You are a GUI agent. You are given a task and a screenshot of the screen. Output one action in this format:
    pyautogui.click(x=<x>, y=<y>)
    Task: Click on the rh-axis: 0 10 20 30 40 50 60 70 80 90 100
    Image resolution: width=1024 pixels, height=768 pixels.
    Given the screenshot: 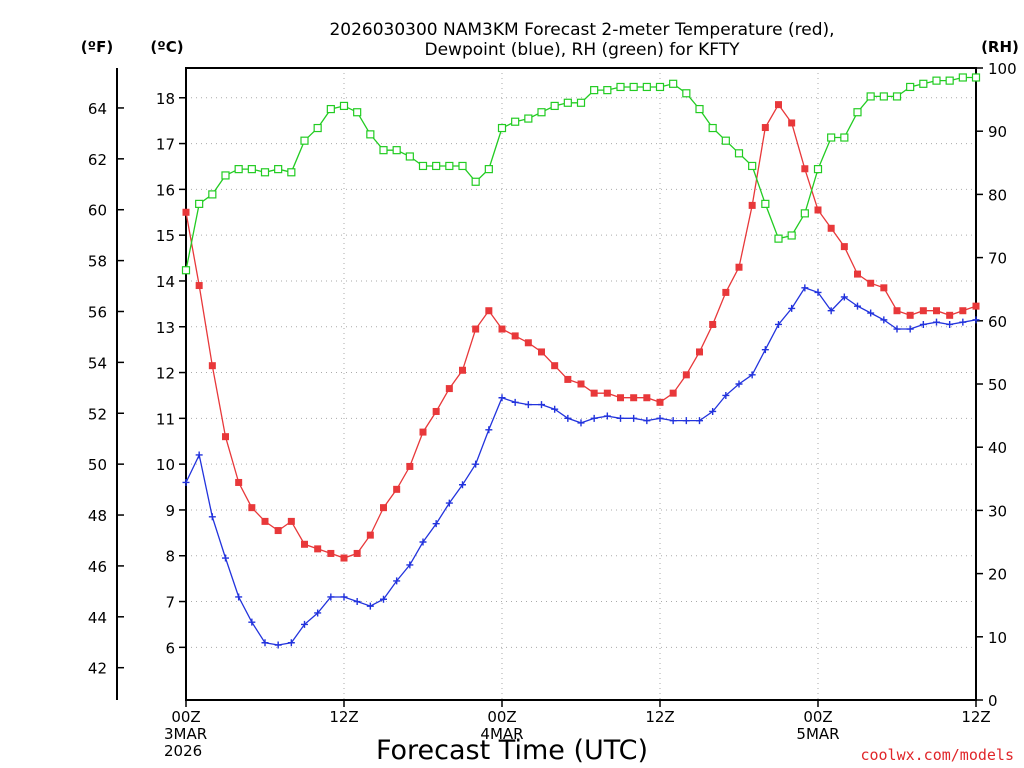 What is the action you would take?
    pyautogui.click(x=996, y=385)
    